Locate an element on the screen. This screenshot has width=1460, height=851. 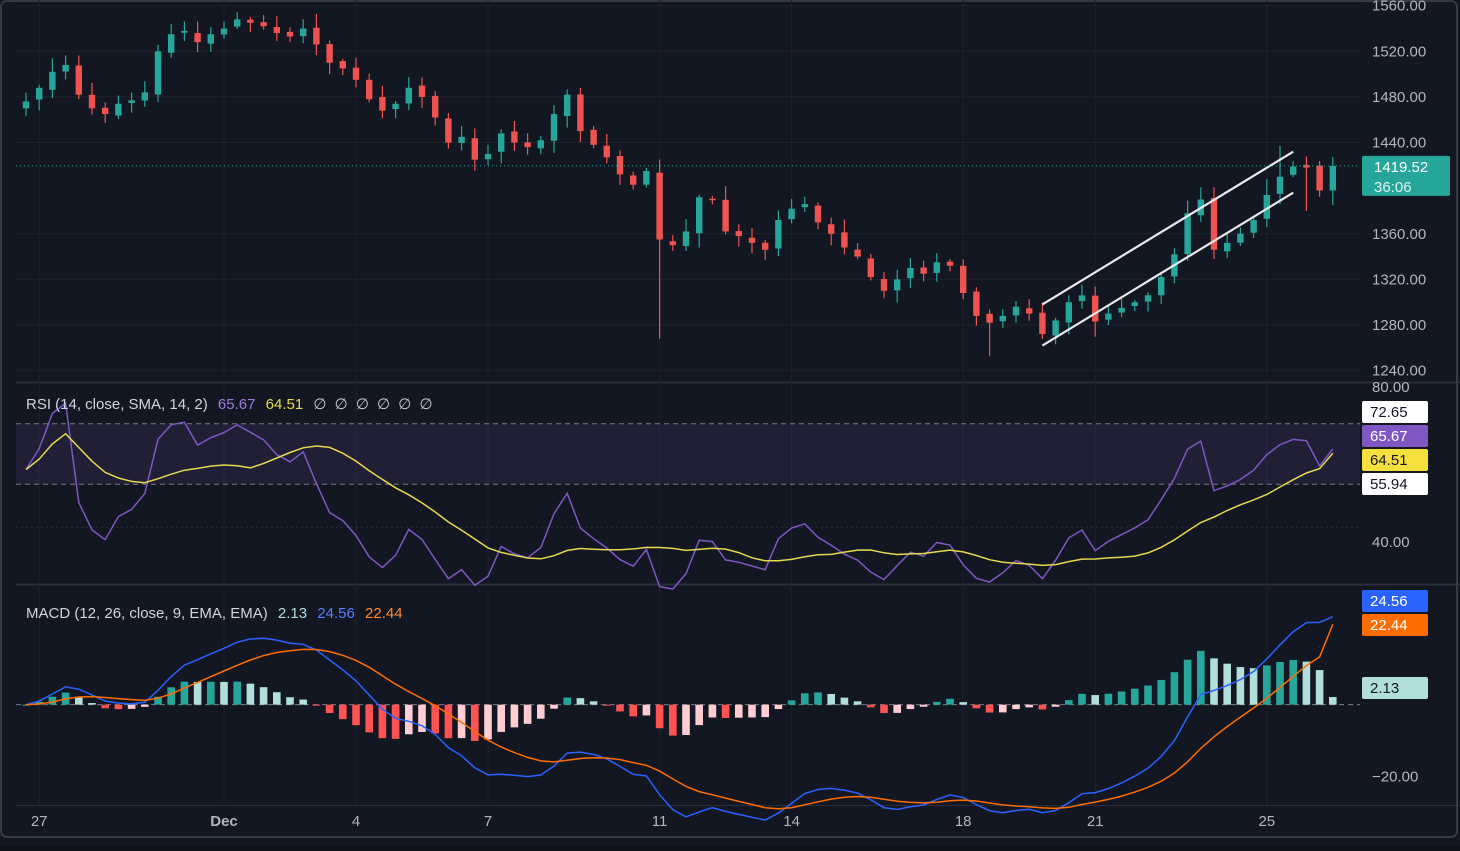
time-tick-label: 14 is located at coordinates (791, 821).